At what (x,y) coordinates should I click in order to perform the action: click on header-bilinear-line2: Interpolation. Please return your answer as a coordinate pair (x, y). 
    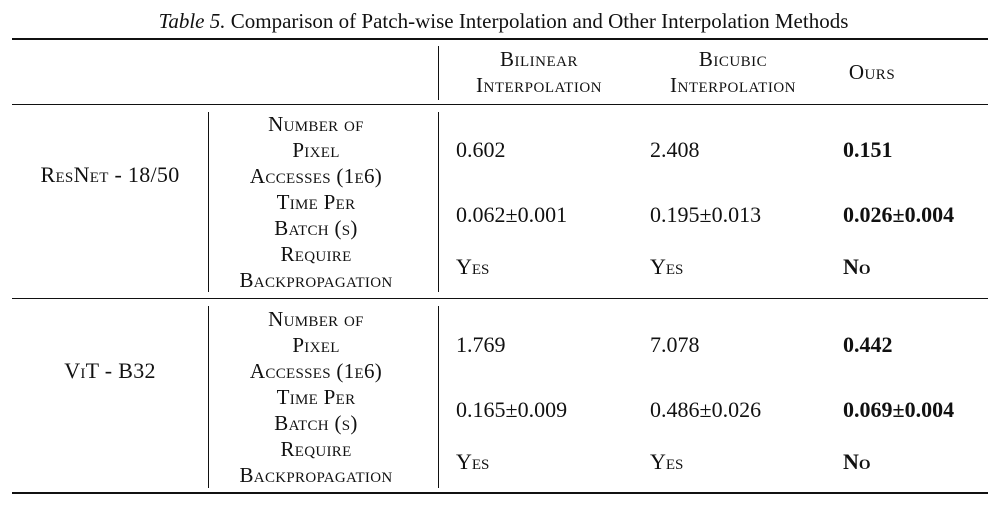
    Looking at the image, I should click on (539, 85).